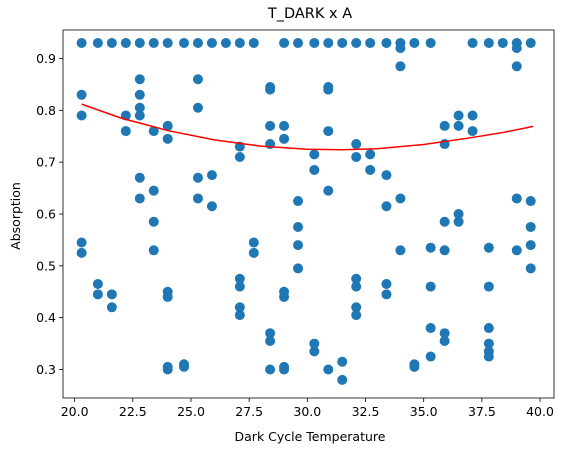  Describe the element at coordinates (15, 216) in the screenshot. I see `y-axis-label: Absorption` at that location.